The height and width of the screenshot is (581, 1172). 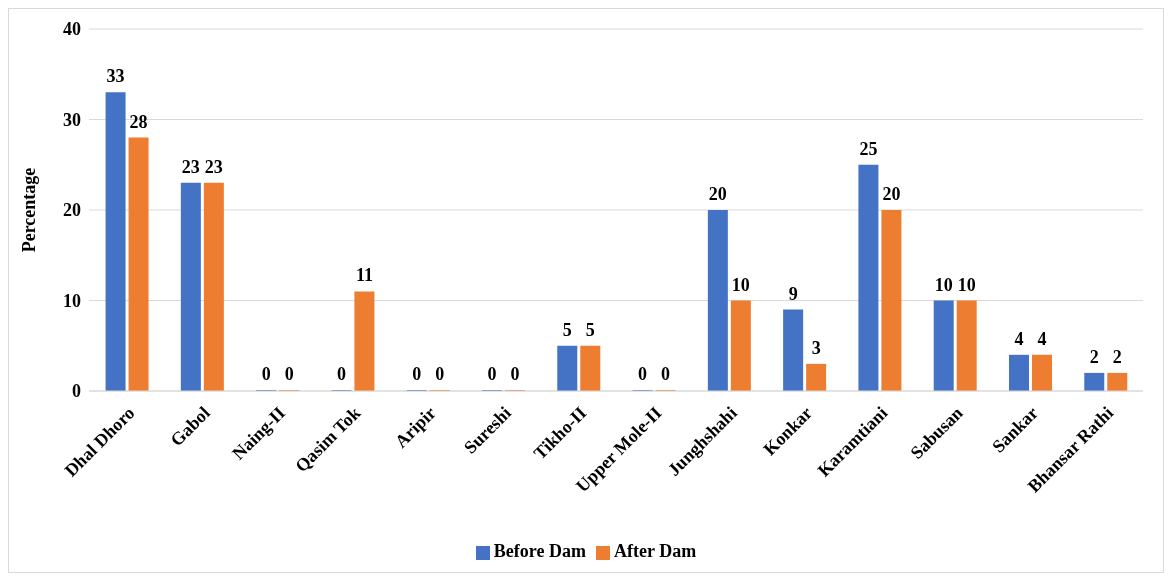 What do you see at coordinates (72, 119) in the screenshot?
I see `y-tick-label: 30` at bounding box center [72, 119].